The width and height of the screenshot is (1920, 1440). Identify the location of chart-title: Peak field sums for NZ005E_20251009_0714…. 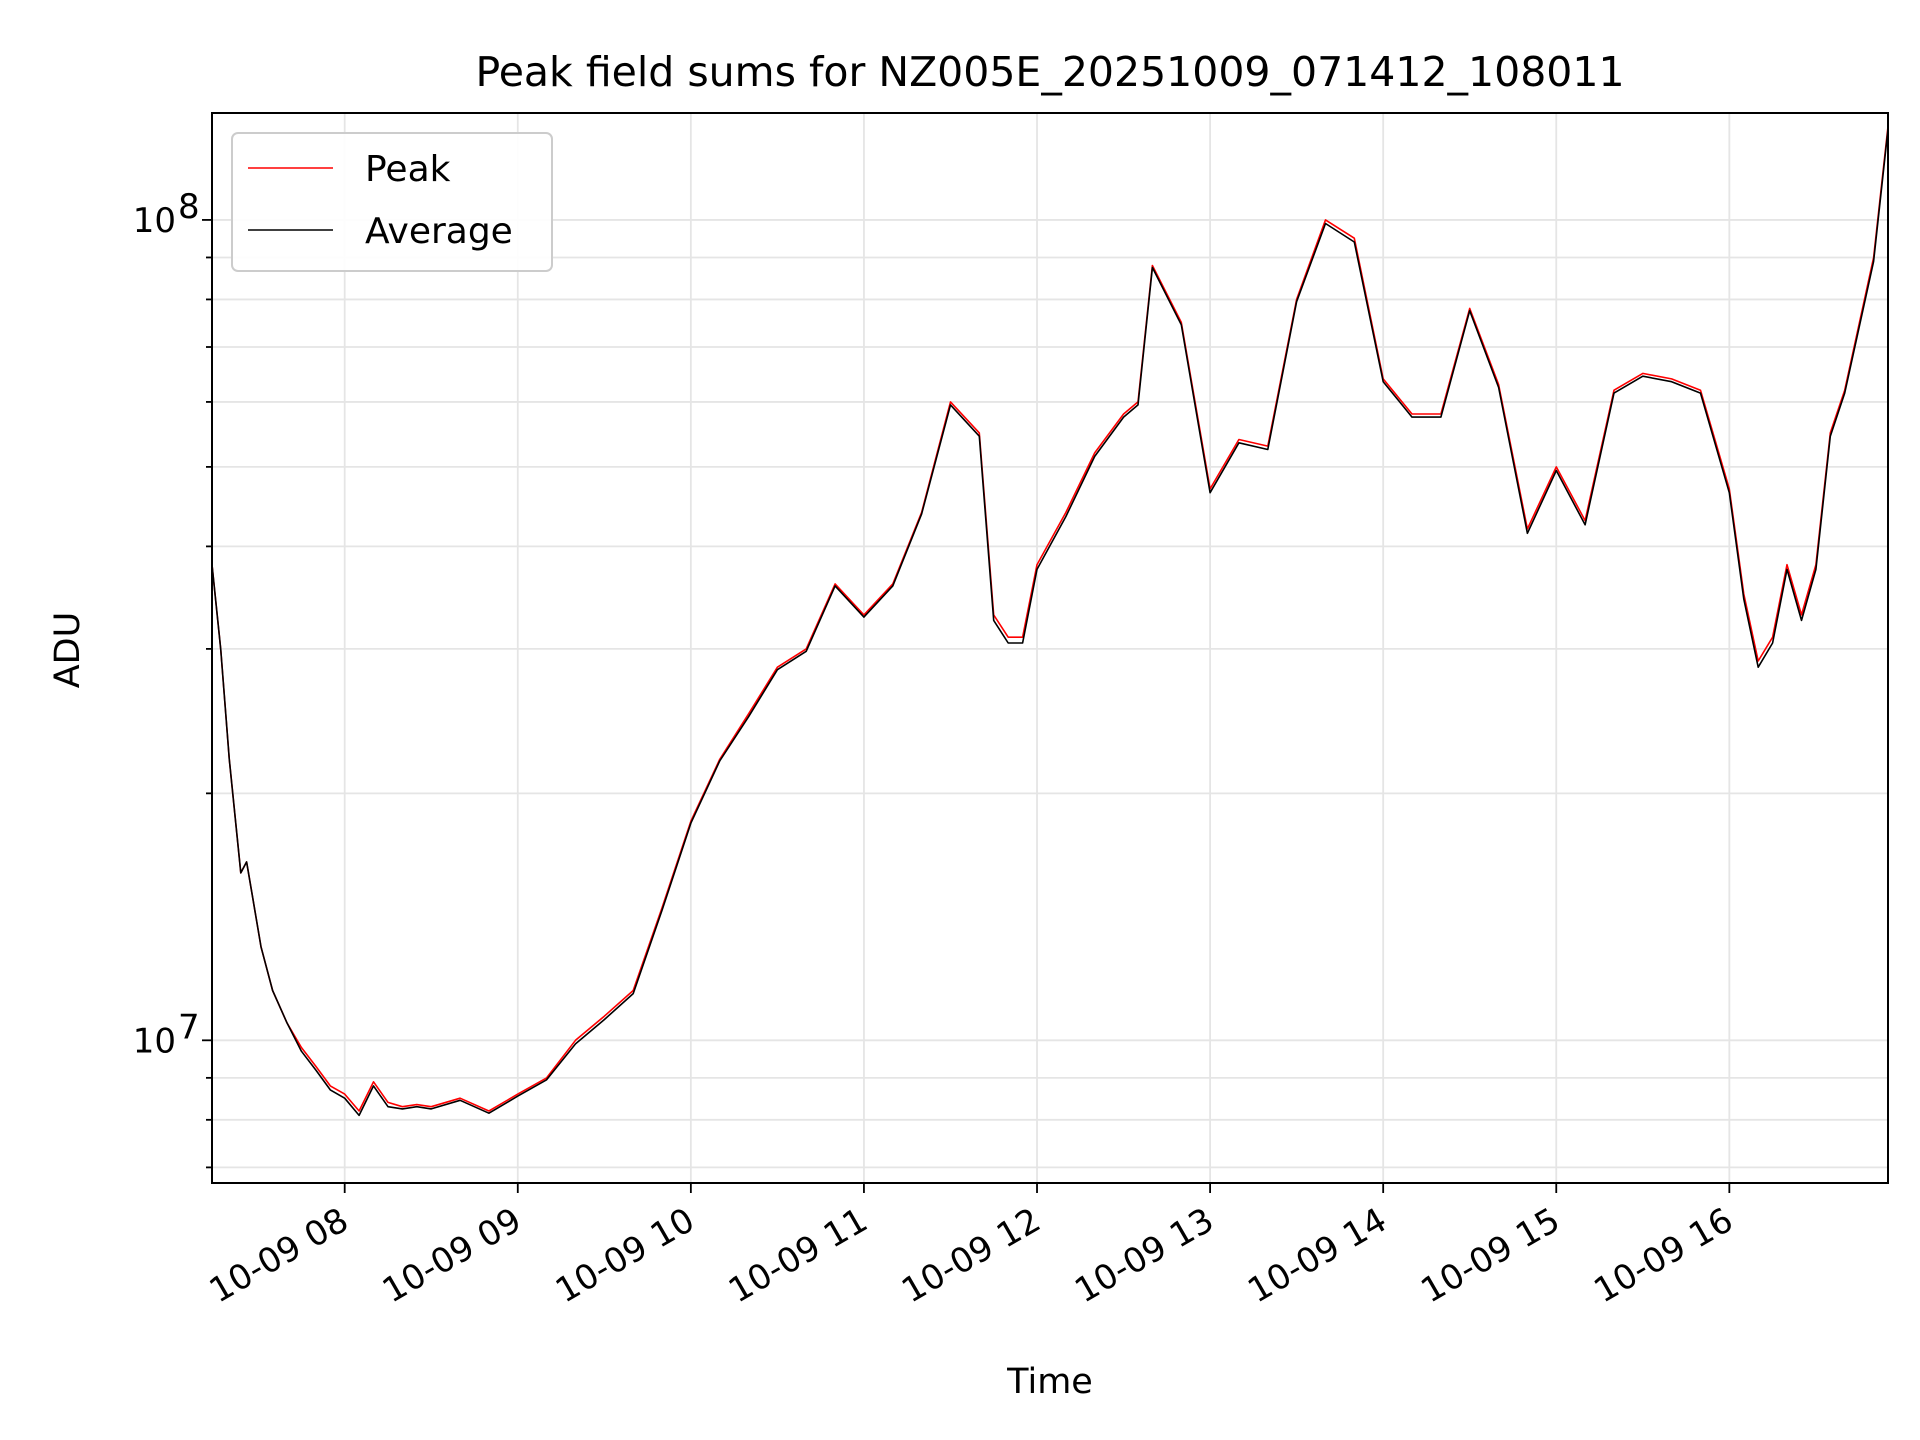
(1049, 72).